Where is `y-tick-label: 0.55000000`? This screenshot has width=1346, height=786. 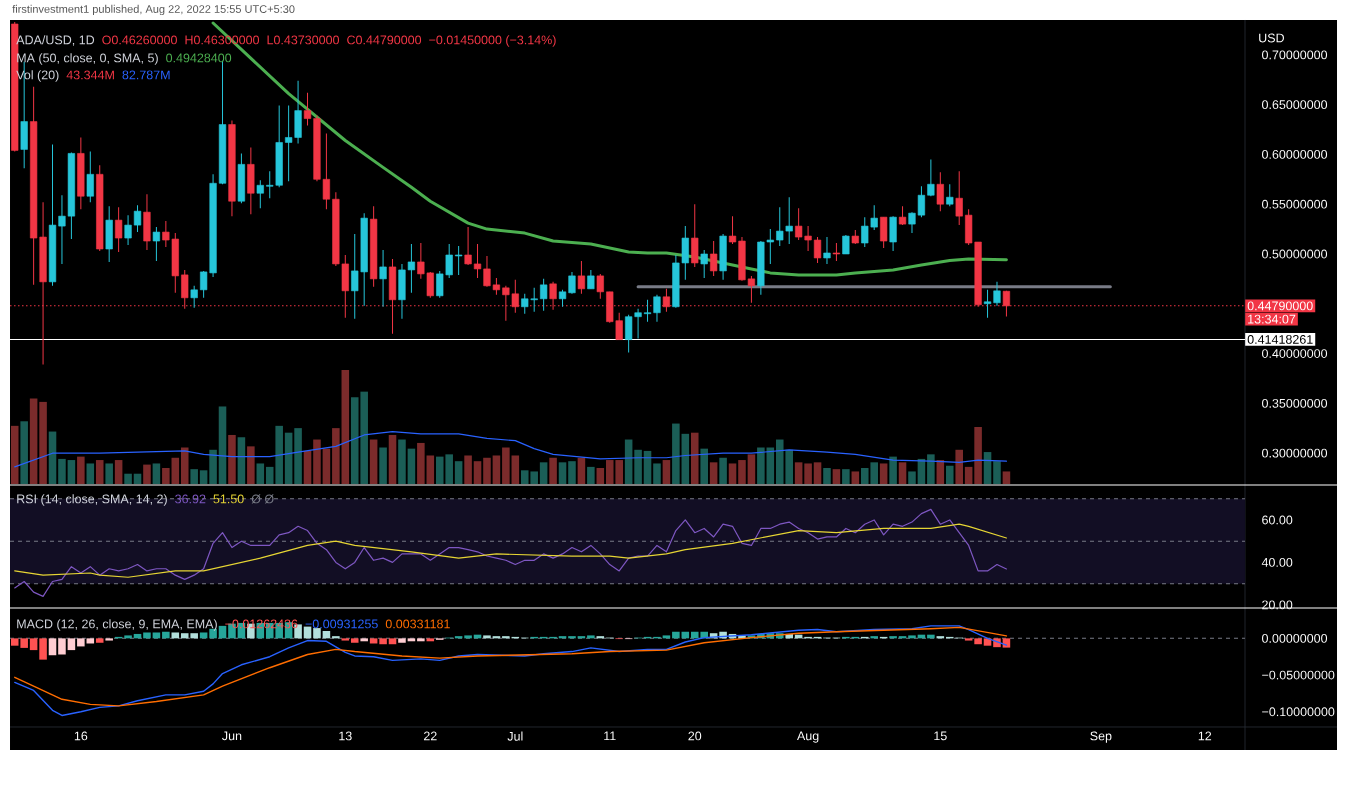 y-tick-label: 0.55000000 is located at coordinates (1295, 204).